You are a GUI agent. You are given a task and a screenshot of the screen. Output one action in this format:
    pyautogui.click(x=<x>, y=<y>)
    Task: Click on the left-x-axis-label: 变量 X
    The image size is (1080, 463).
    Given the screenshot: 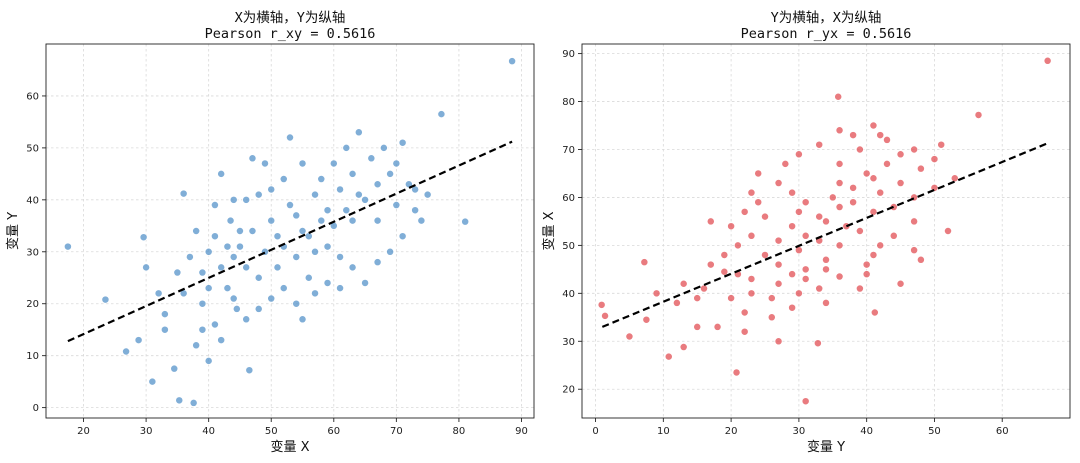 What is the action you would take?
    pyautogui.click(x=289, y=447)
    